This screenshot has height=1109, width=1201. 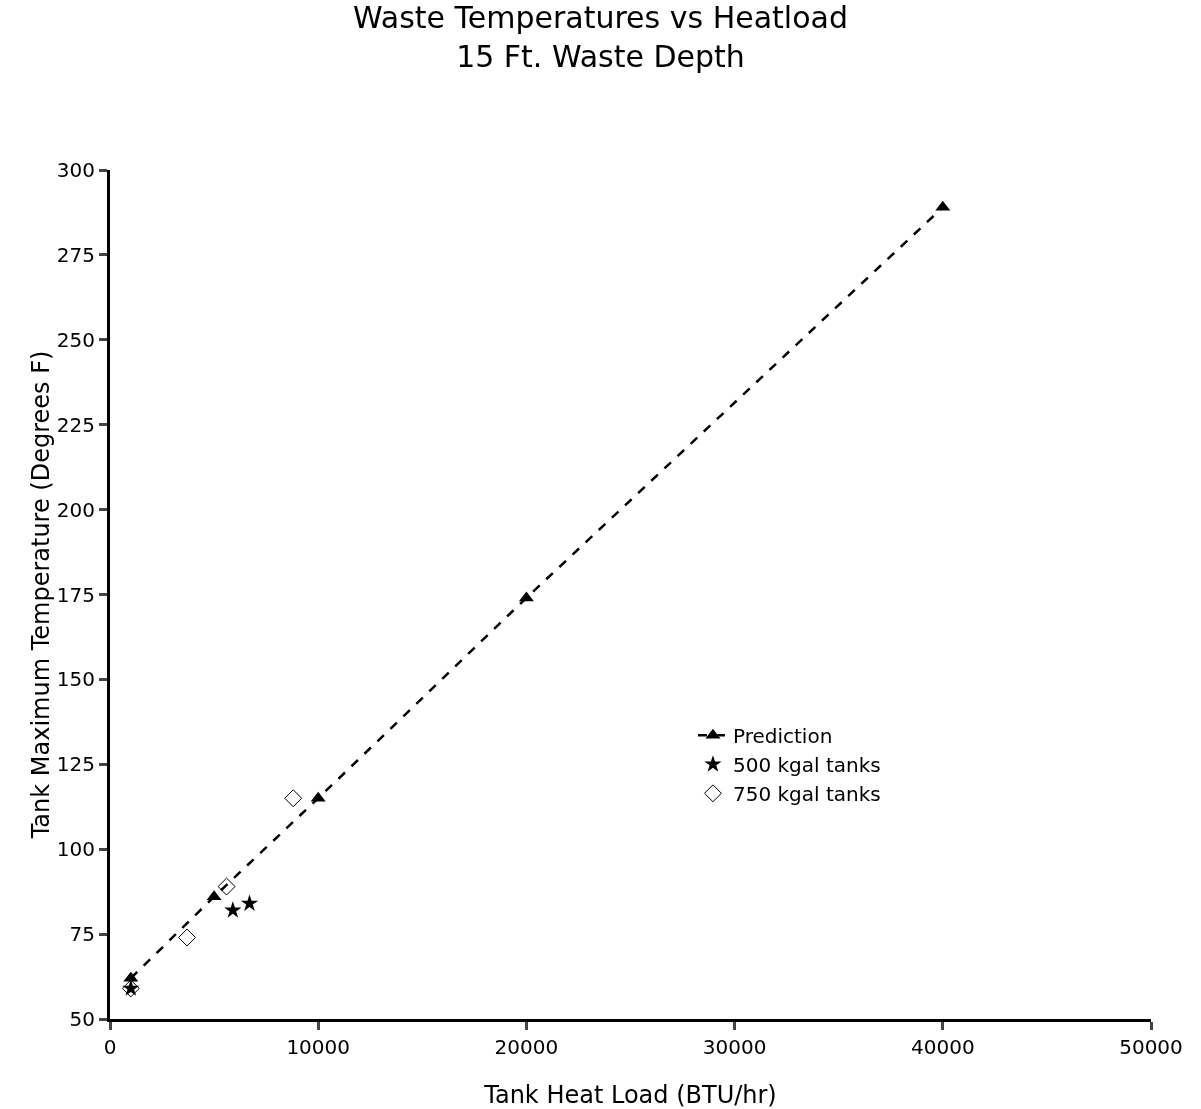 I want to click on legend-label: 750 kgal tanks, so click(x=806, y=794).